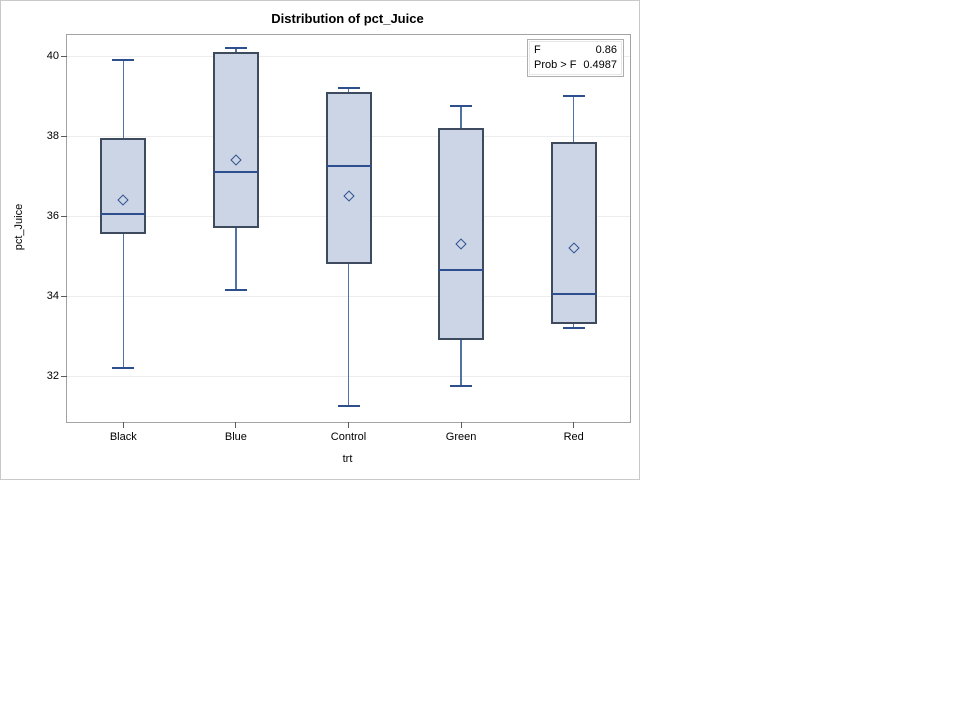 The height and width of the screenshot is (720, 960). I want to click on x-axis-label: trt, so click(347, 459).